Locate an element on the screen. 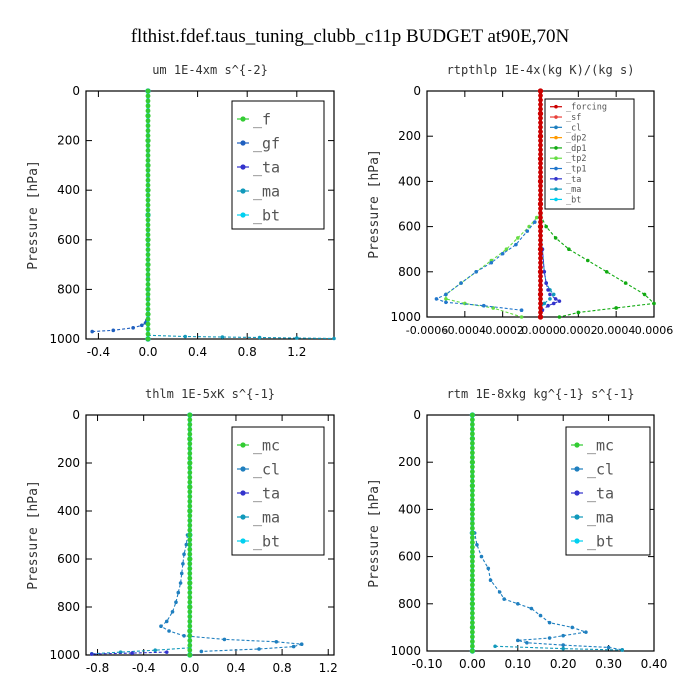  x-tick-label: 0.10 is located at coordinates (517, 664).